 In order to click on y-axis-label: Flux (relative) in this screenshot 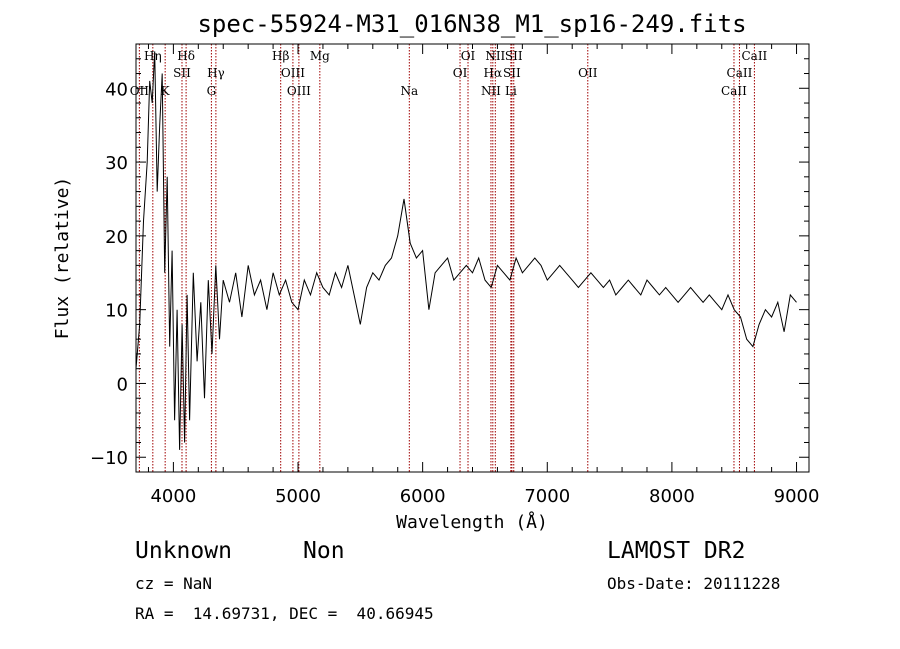, I will do `click(62, 258)`.